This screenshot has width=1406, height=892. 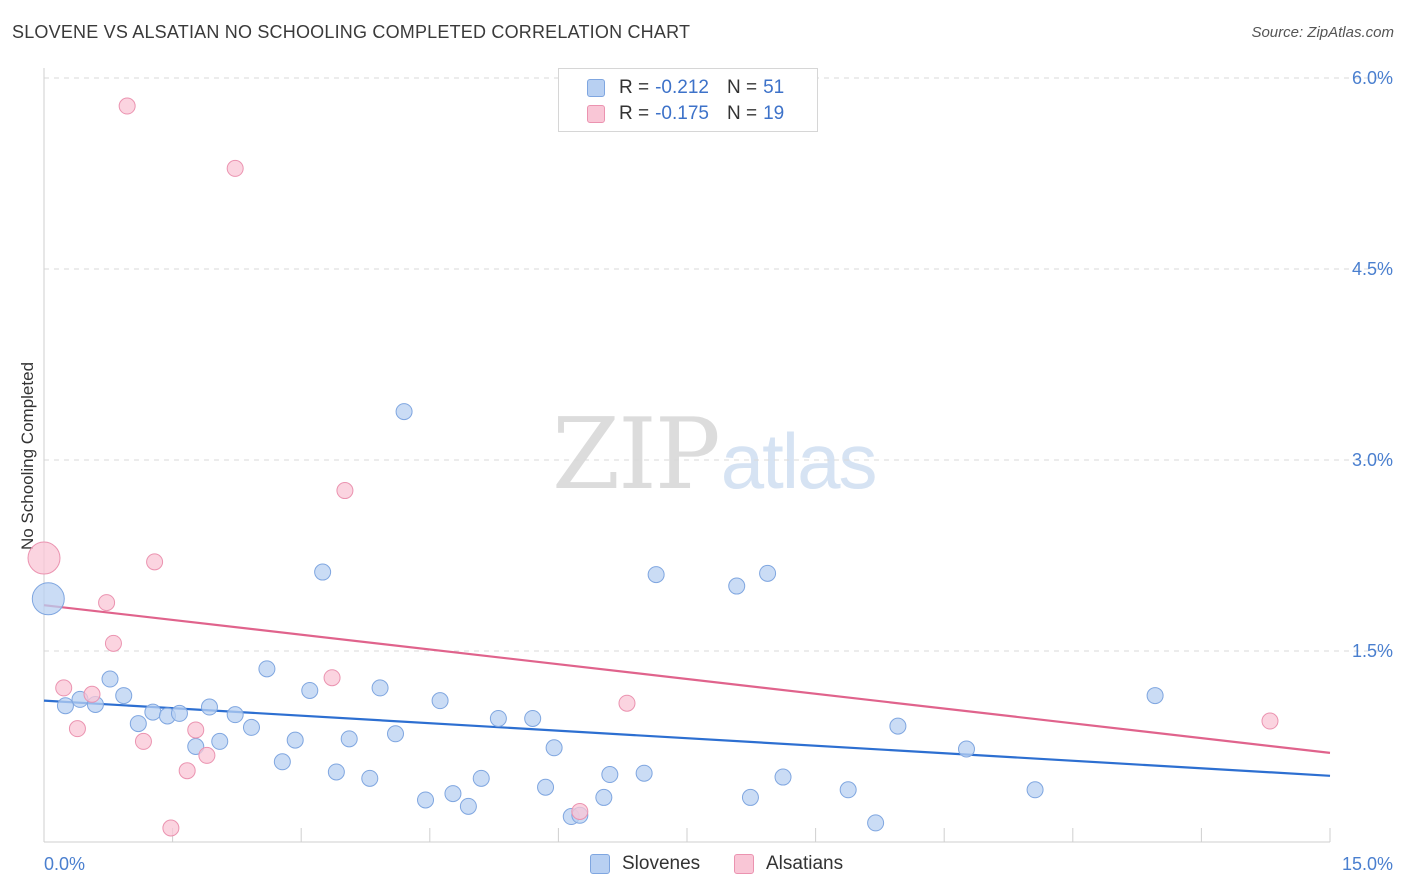 I want to click on stats-legend: R = -0.212 N = 51 R = -0.175 N = 19, so click(x=688, y=100).